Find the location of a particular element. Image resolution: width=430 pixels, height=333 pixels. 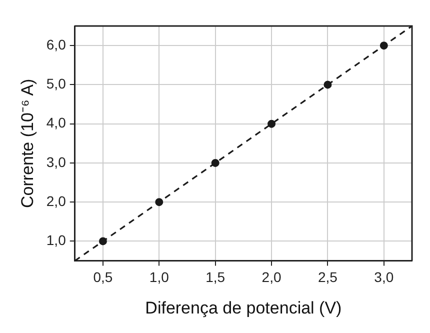

x-tick-label: 1,5 is located at coordinates (216, 277).